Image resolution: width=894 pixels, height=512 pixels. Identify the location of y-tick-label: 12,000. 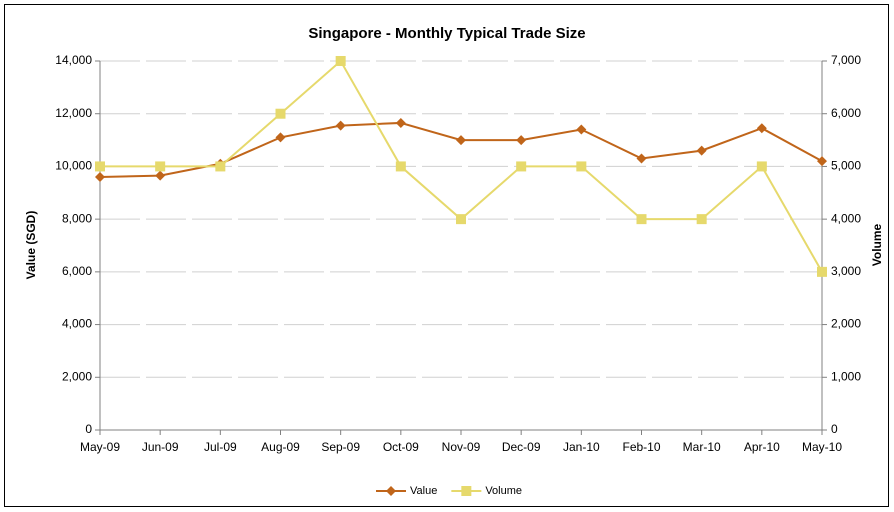
(73, 113).